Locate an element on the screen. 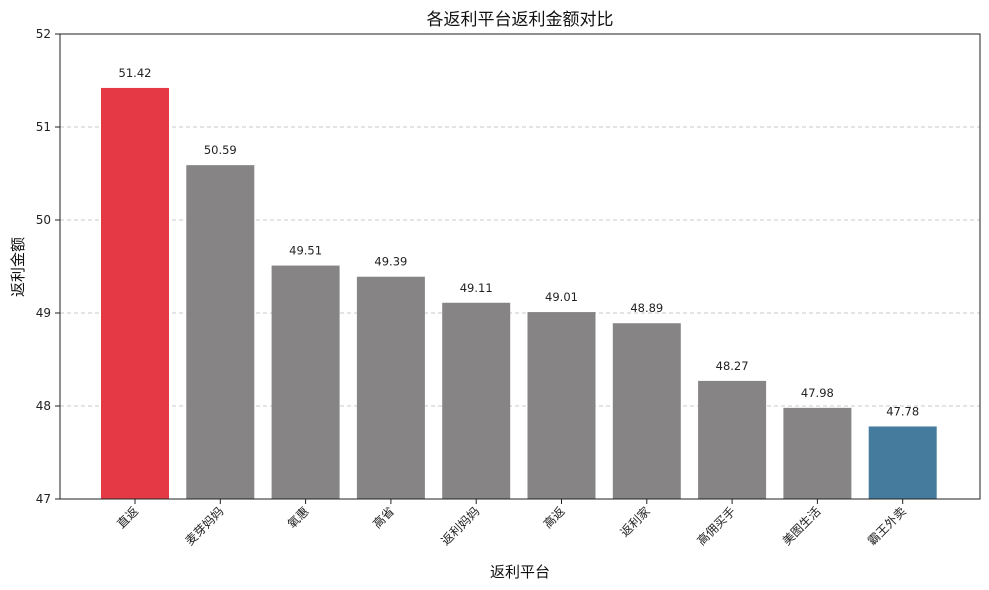 Image resolution: width=989 pixels, height=590 pixels. x-tick-label: 美图生活 is located at coordinates (802, 526).